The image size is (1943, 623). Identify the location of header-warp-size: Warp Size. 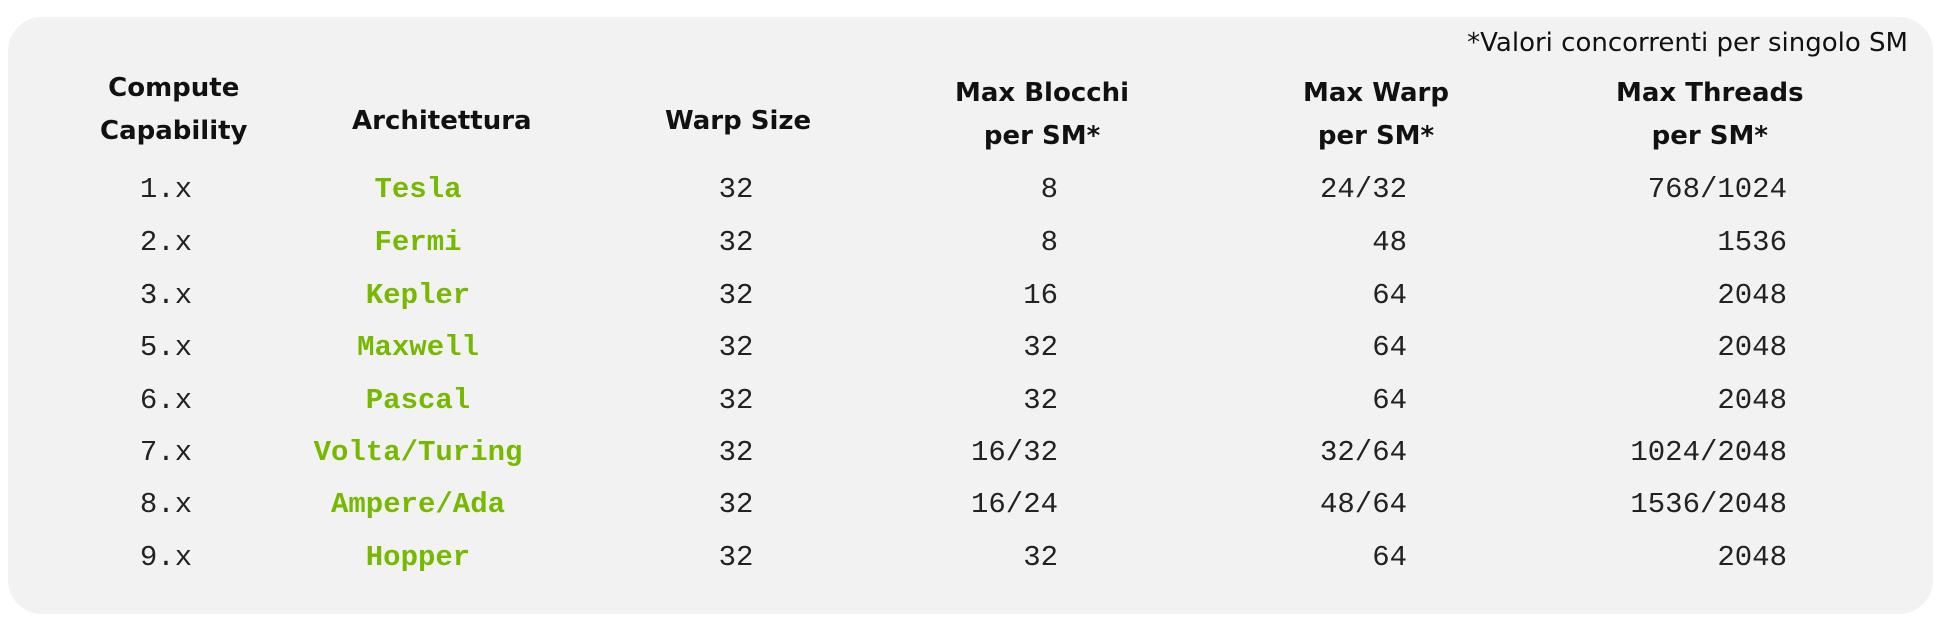
(738, 121).